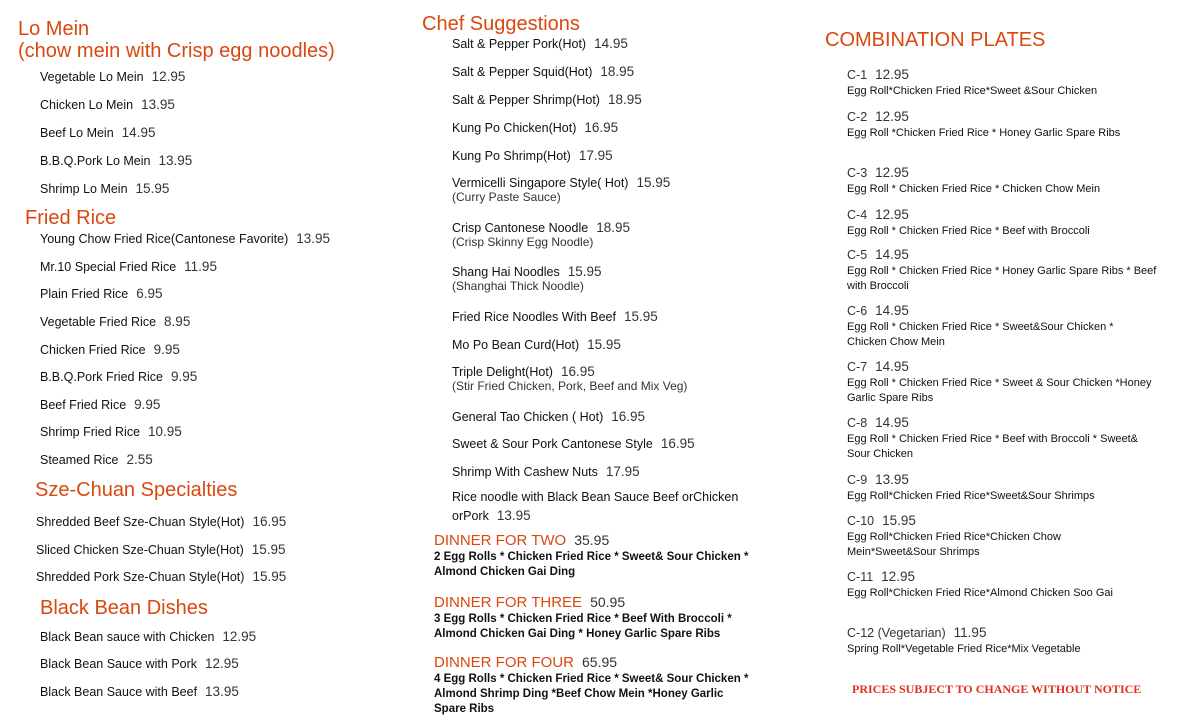 The height and width of the screenshot is (728, 1200). Describe the element at coordinates (506, 272) in the screenshot. I see `item-name: Shang Hai Noodles` at that location.